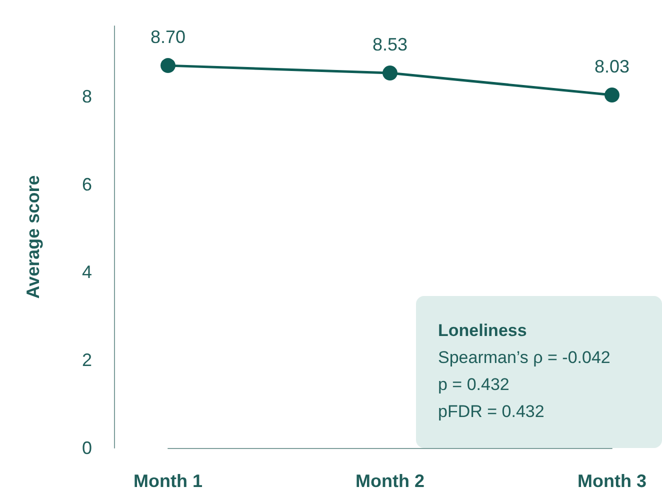 Image resolution: width=662 pixels, height=504 pixels. What do you see at coordinates (87, 96) in the screenshot?
I see `y-tick-label: 8` at bounding box center [87, 96].